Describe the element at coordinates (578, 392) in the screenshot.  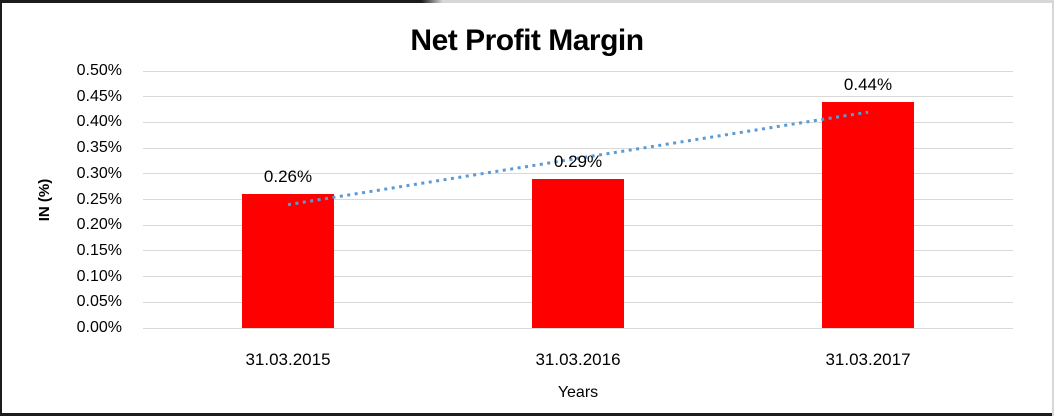
I see `x-axis-title: Years` at that location.